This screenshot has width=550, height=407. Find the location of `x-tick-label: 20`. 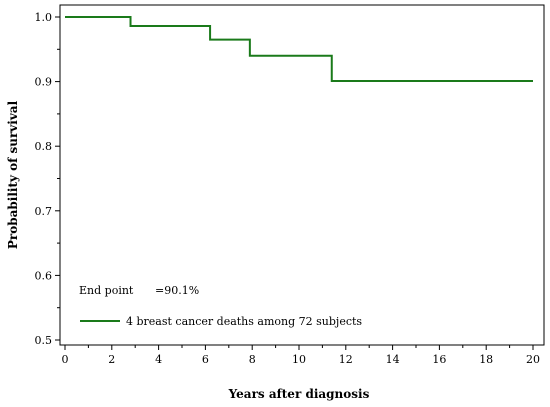

x-tick-label: 20 is located at coordinates (533, 359).